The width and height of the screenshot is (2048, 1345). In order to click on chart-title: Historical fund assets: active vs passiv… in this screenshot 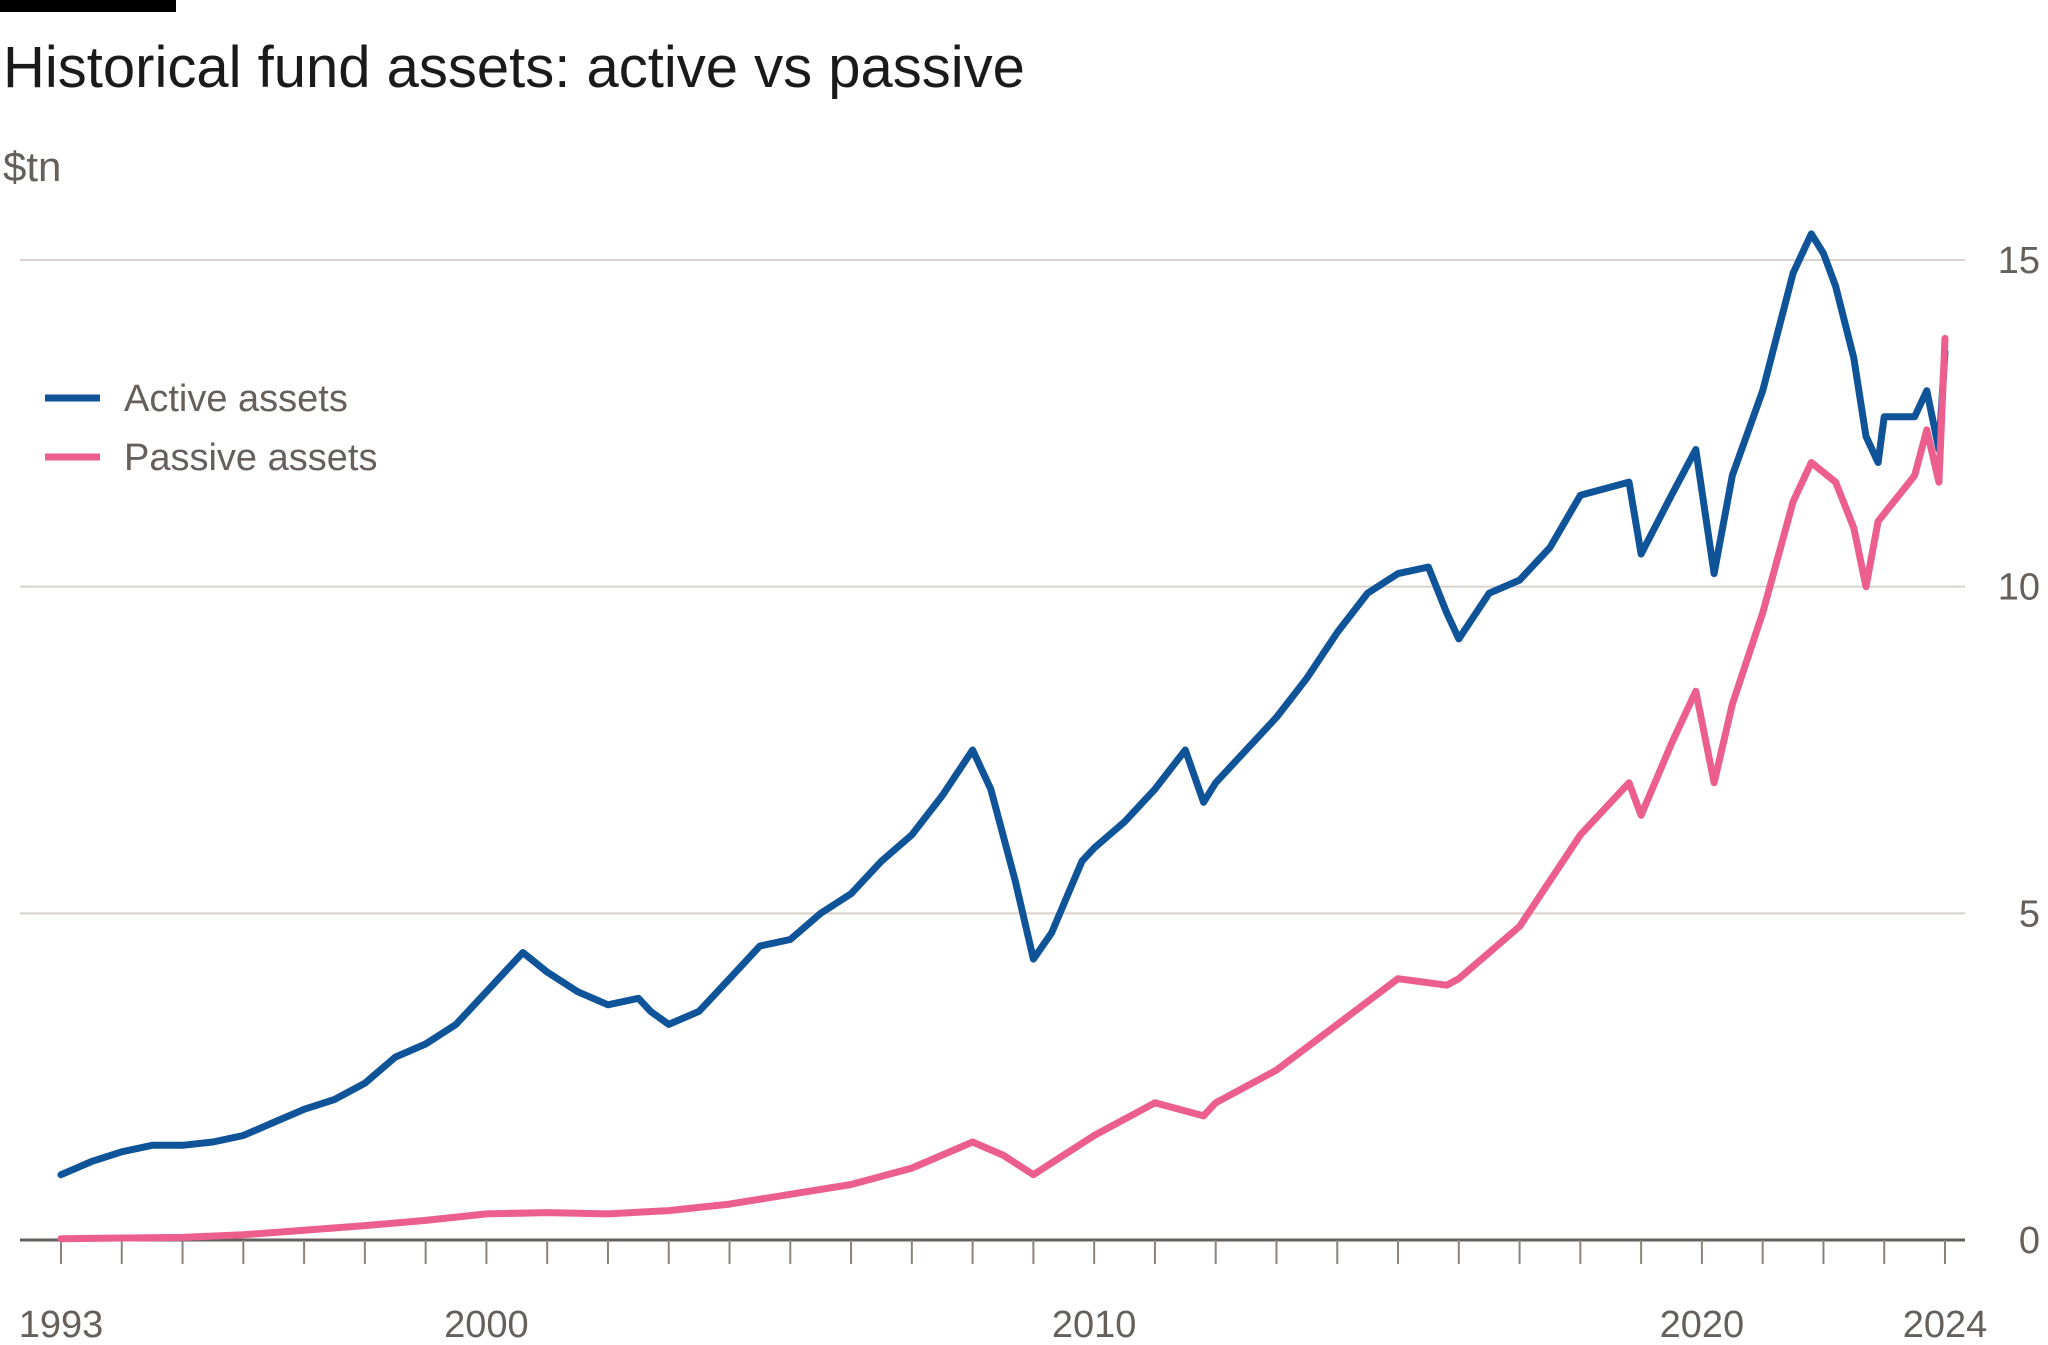, I will do `click(514, 67)`.